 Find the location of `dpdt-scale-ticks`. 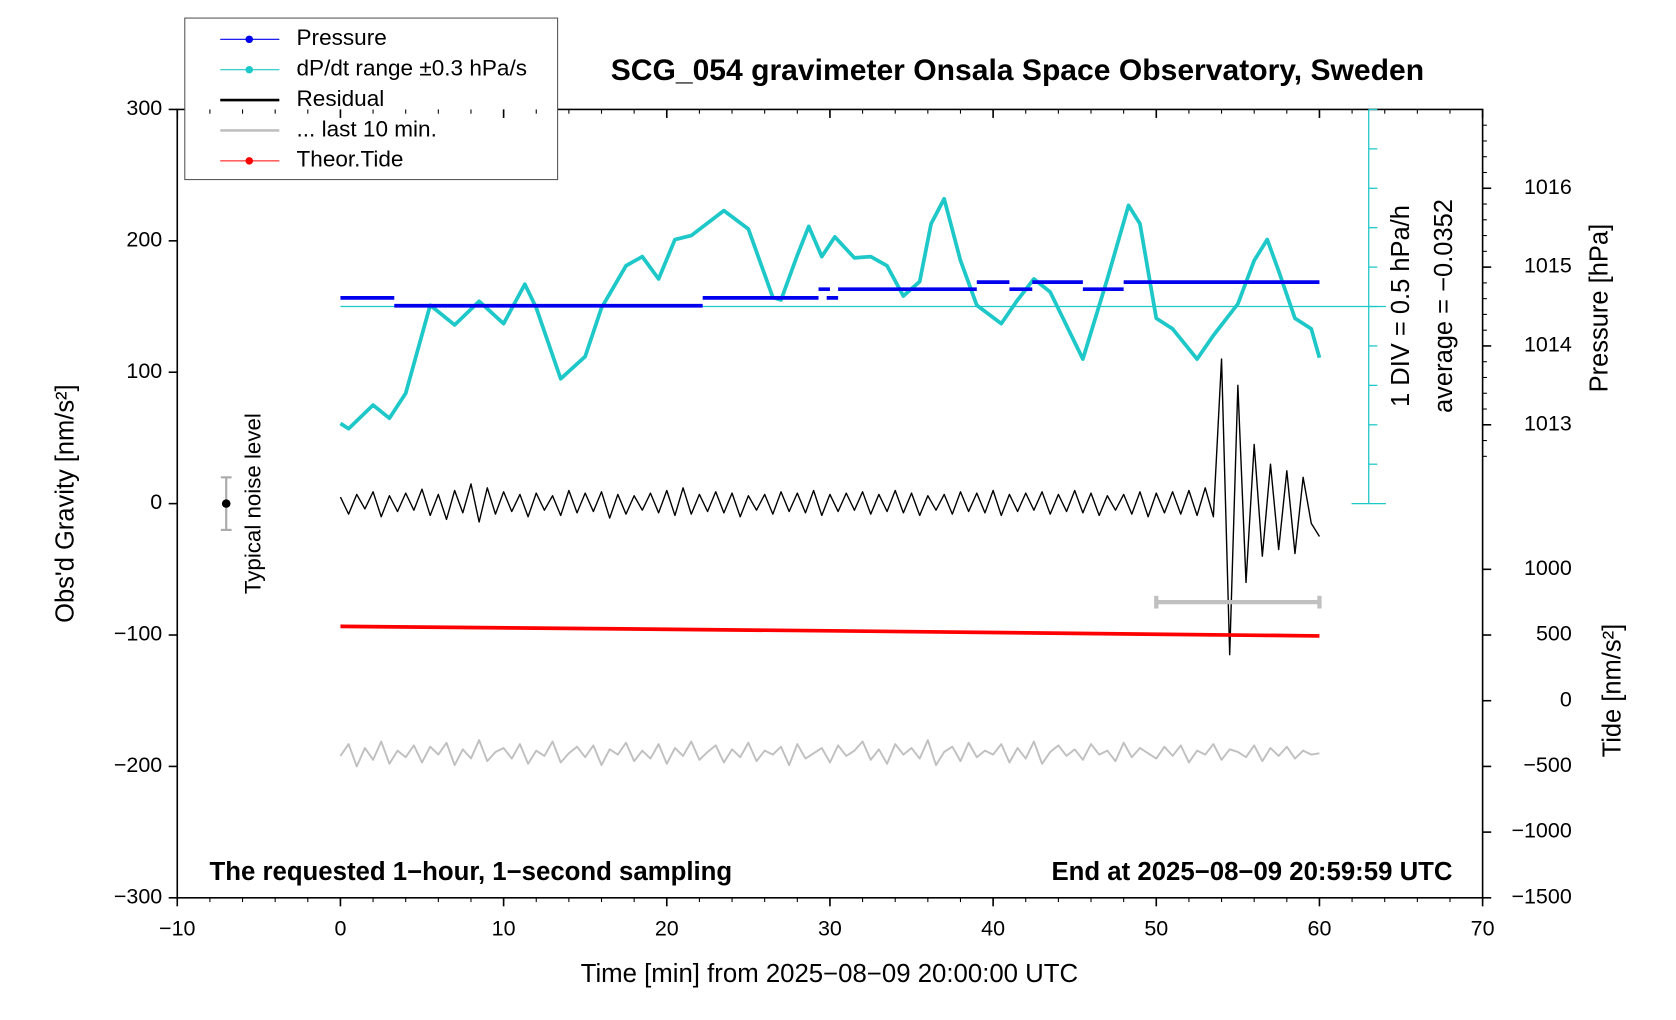

dpdt-scale-ticks is located at coordinates (1373, 286).